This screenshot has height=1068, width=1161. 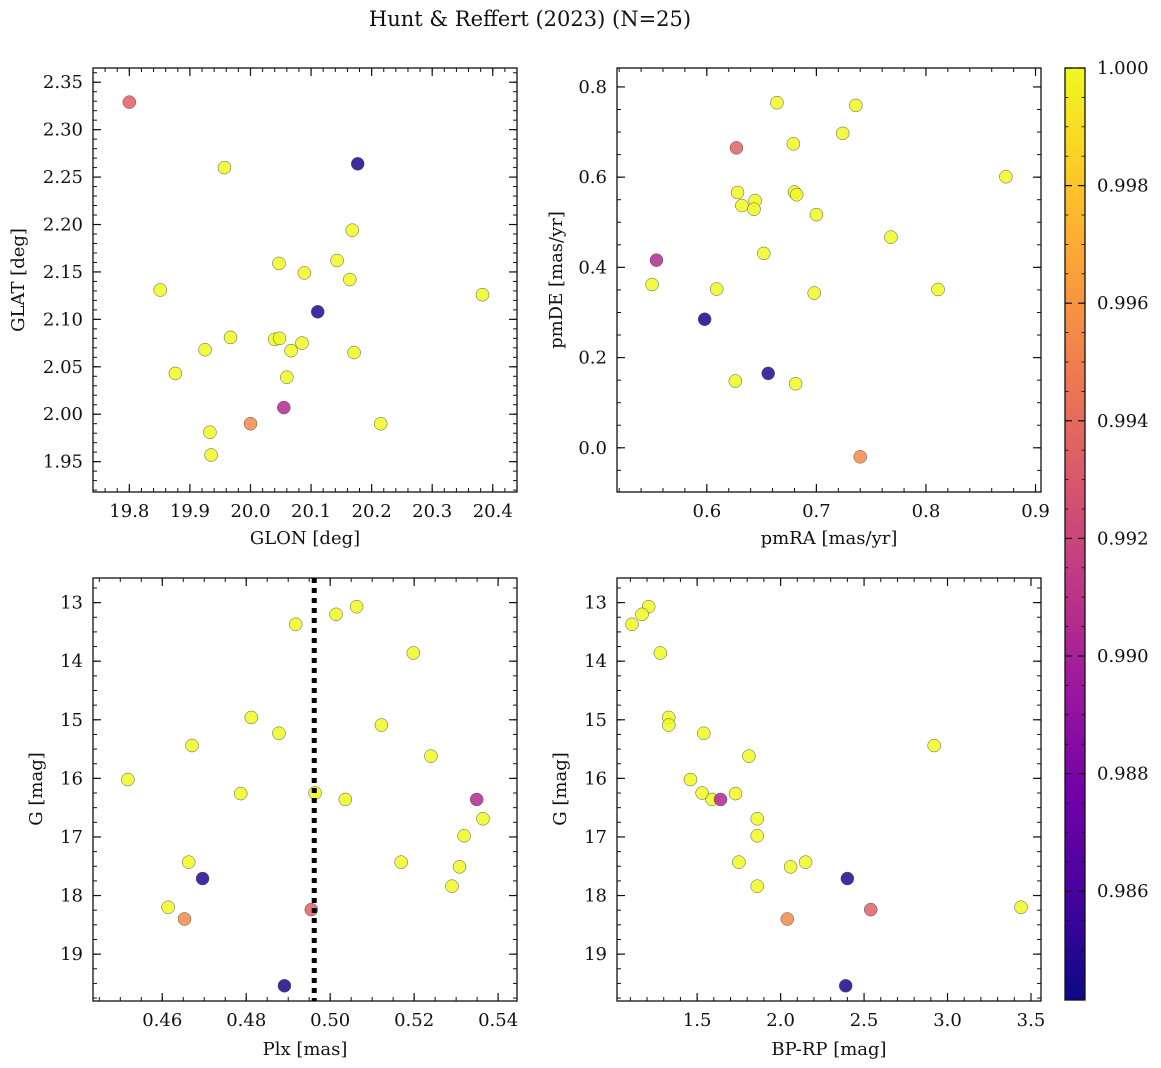 What do you see at coordinates (1075, 534) in the screenshot?
I see `colorbar-gradient` at bounding box center [1075, 534].